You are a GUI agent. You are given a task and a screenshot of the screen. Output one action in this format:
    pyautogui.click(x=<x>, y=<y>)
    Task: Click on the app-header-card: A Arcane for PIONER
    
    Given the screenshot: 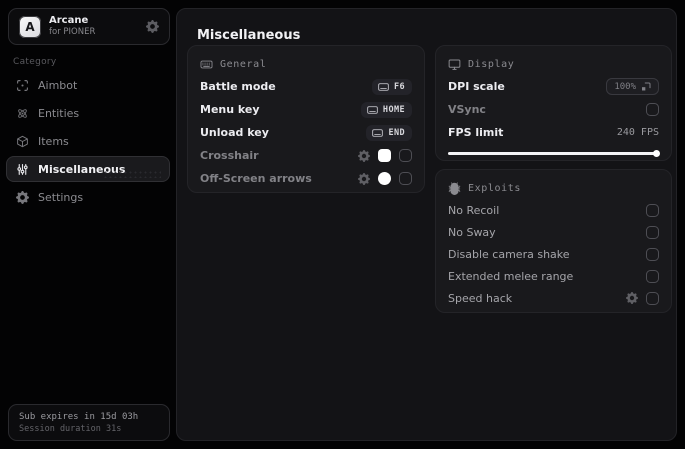 What is the action you would take?
    pyautogui.click(x=89, y=26)
    